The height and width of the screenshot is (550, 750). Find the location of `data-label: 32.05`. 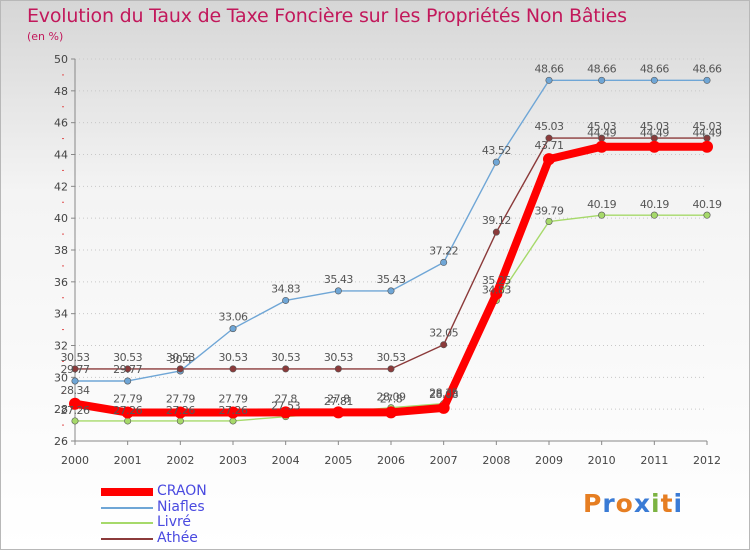

data-label: 32.05 is located at coordinates (443, 333).